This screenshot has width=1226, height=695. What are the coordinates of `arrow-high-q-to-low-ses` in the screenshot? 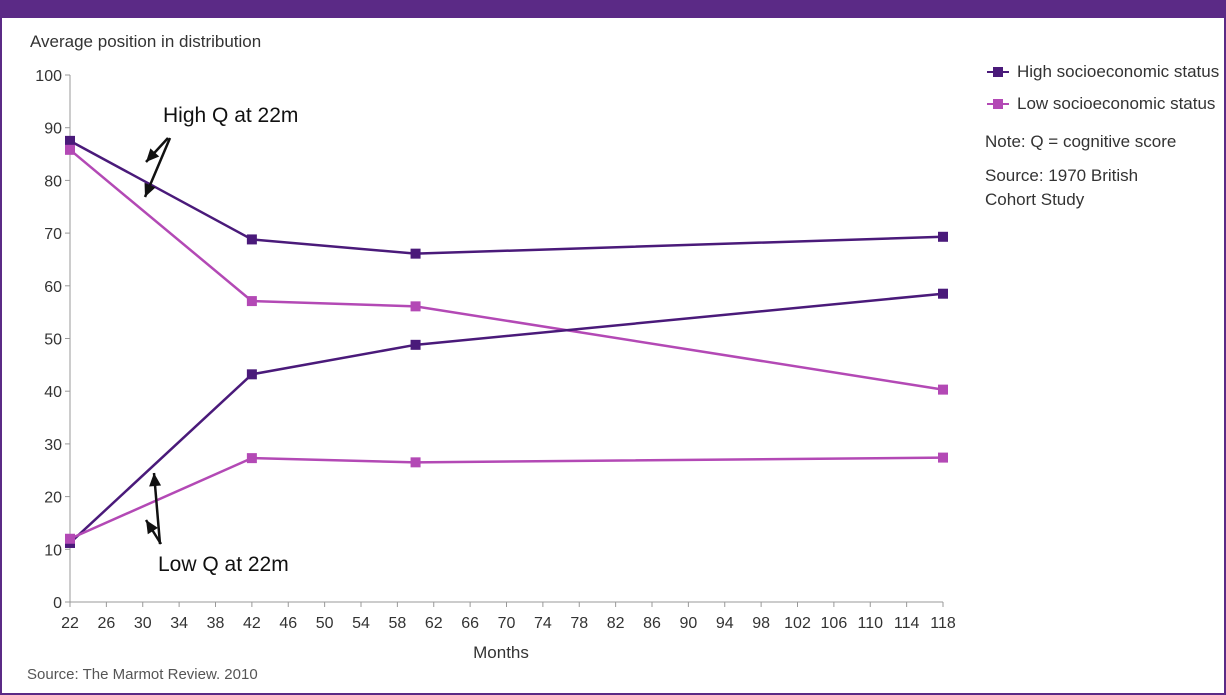 It's located at (157, 167).